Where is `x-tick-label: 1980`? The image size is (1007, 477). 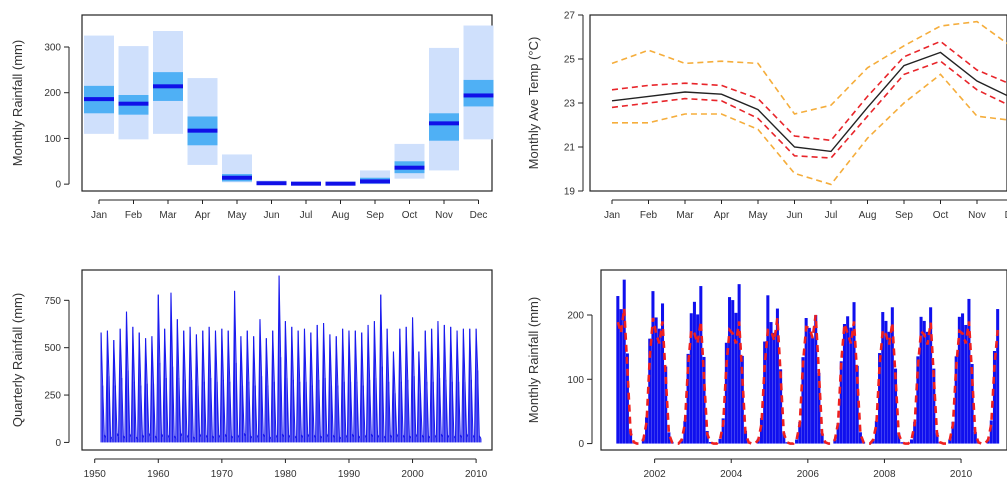
x-tick-label: 1980 is located at coordinates (285, 473).